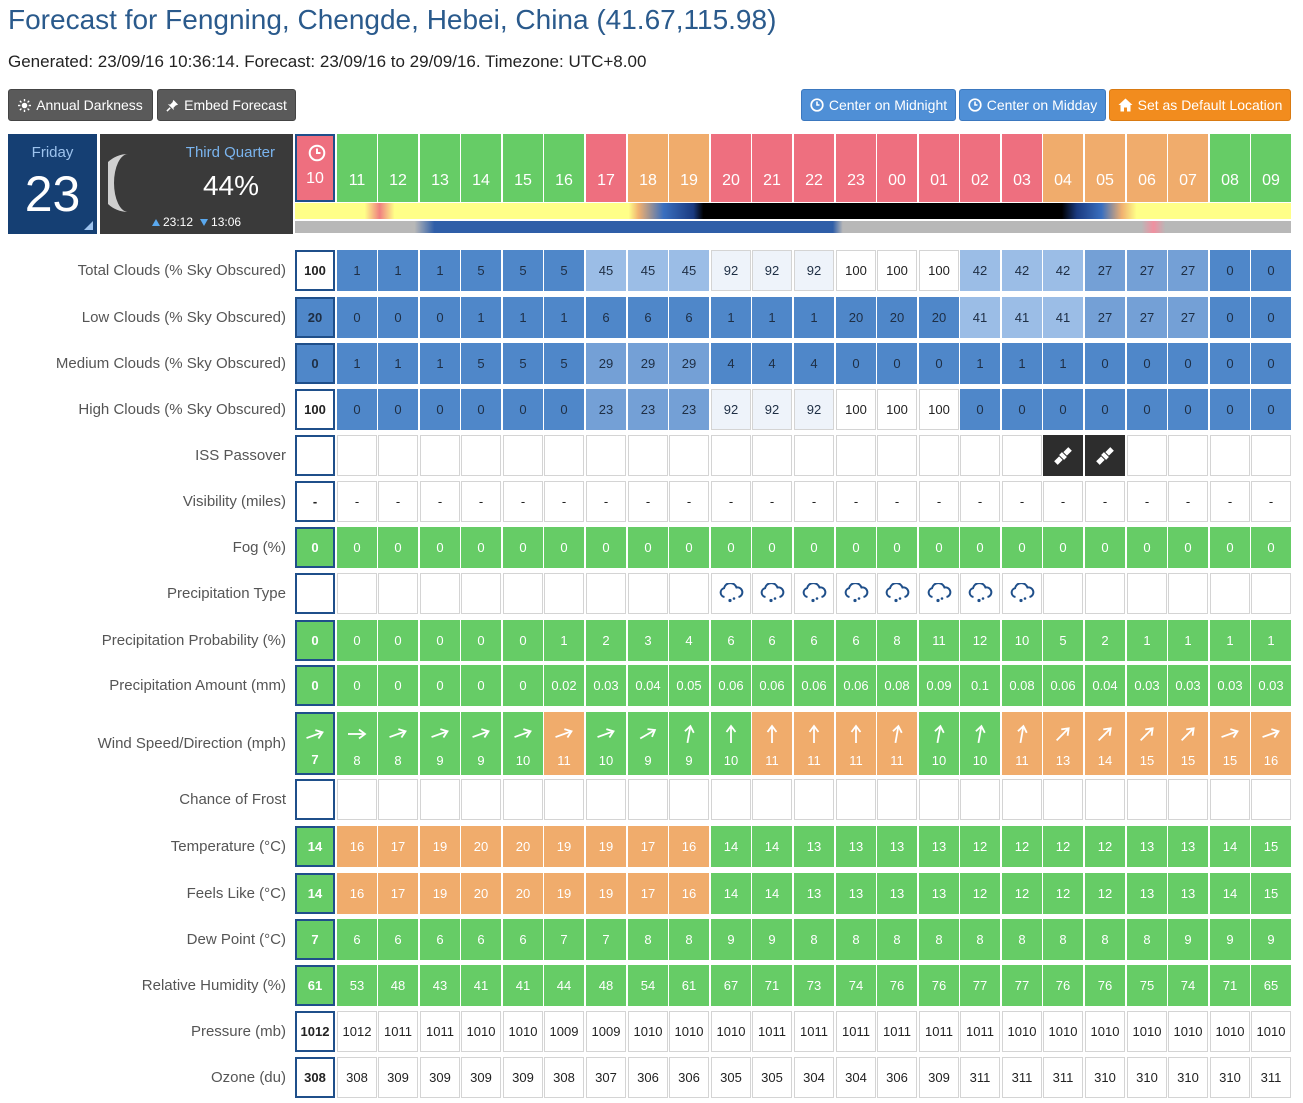 The width and height of the screenshot is (1303, 1103). Describe the element at coordinates (1271, 893) in the screenshot. I see `data-cell: 15` at that location.